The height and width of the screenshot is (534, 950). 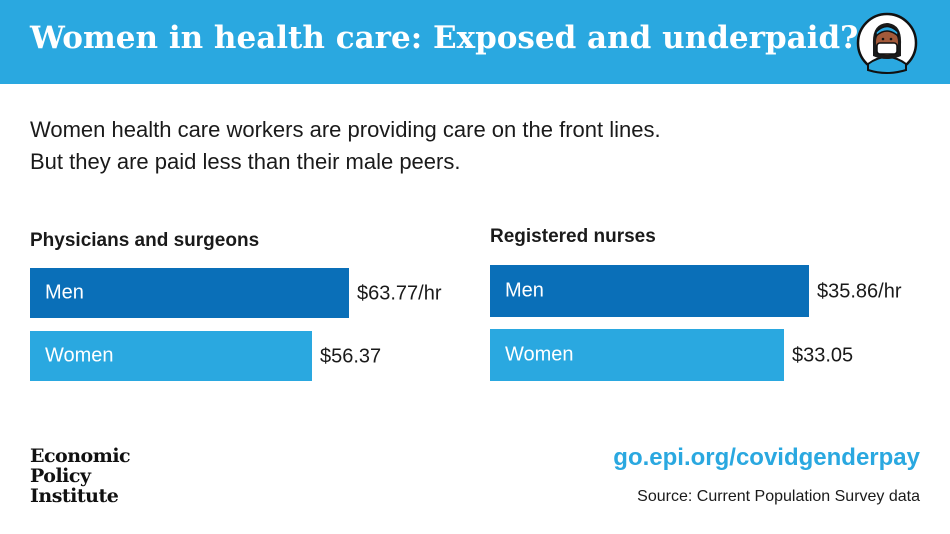 What do you see at coordinates (766, 457) in the screenshot?
I see `source-link: go.epi.org/covidgenderpay` at bounding box center [766, 457].